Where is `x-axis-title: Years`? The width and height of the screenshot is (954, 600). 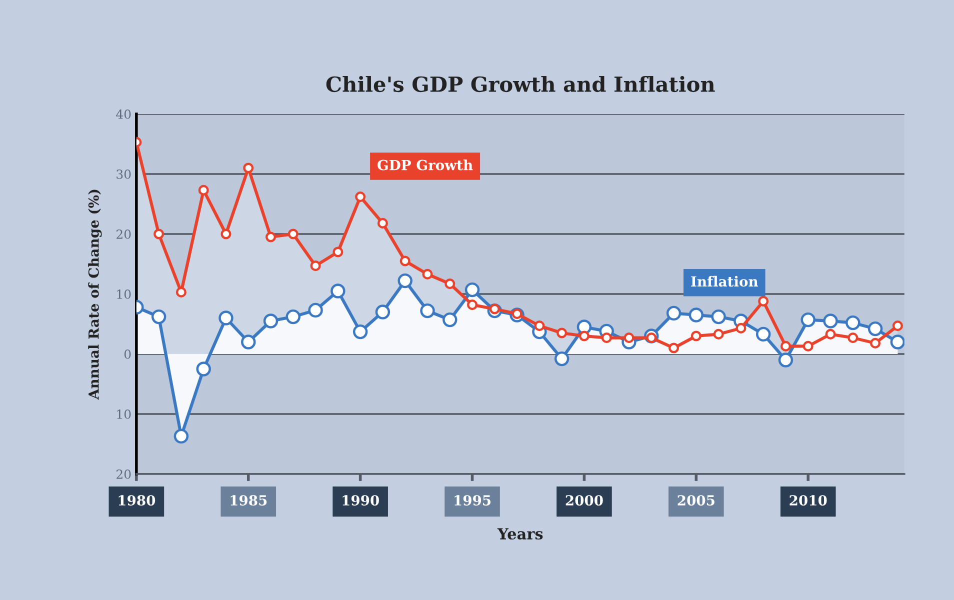
x-axis-title: Years is located at coordinates (520, 534).